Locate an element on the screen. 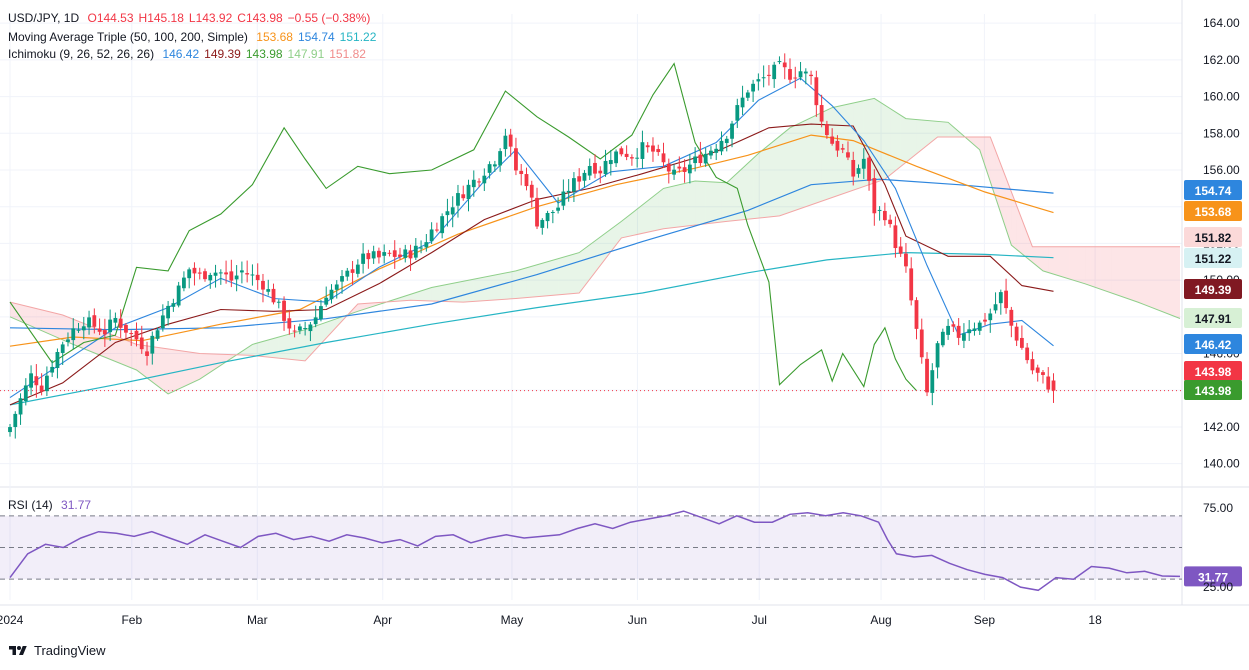 This screenshot has width=1249, height=670. price-tag-text: 143.98 is located at coordinates (1213, 391).